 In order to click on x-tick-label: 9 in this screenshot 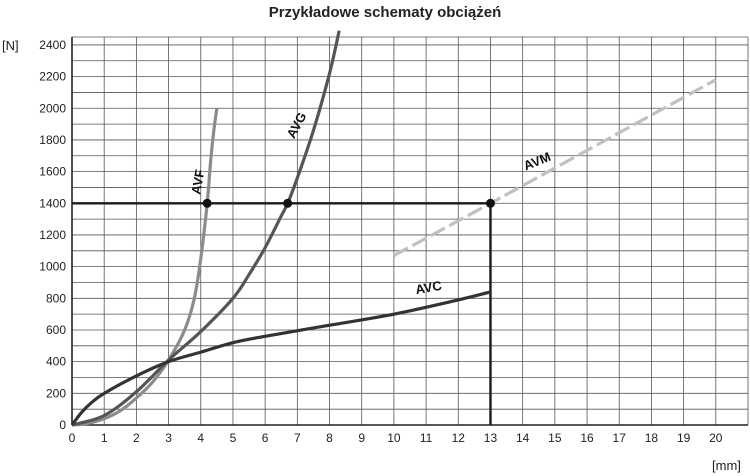, I will do `click(361, 438)`.